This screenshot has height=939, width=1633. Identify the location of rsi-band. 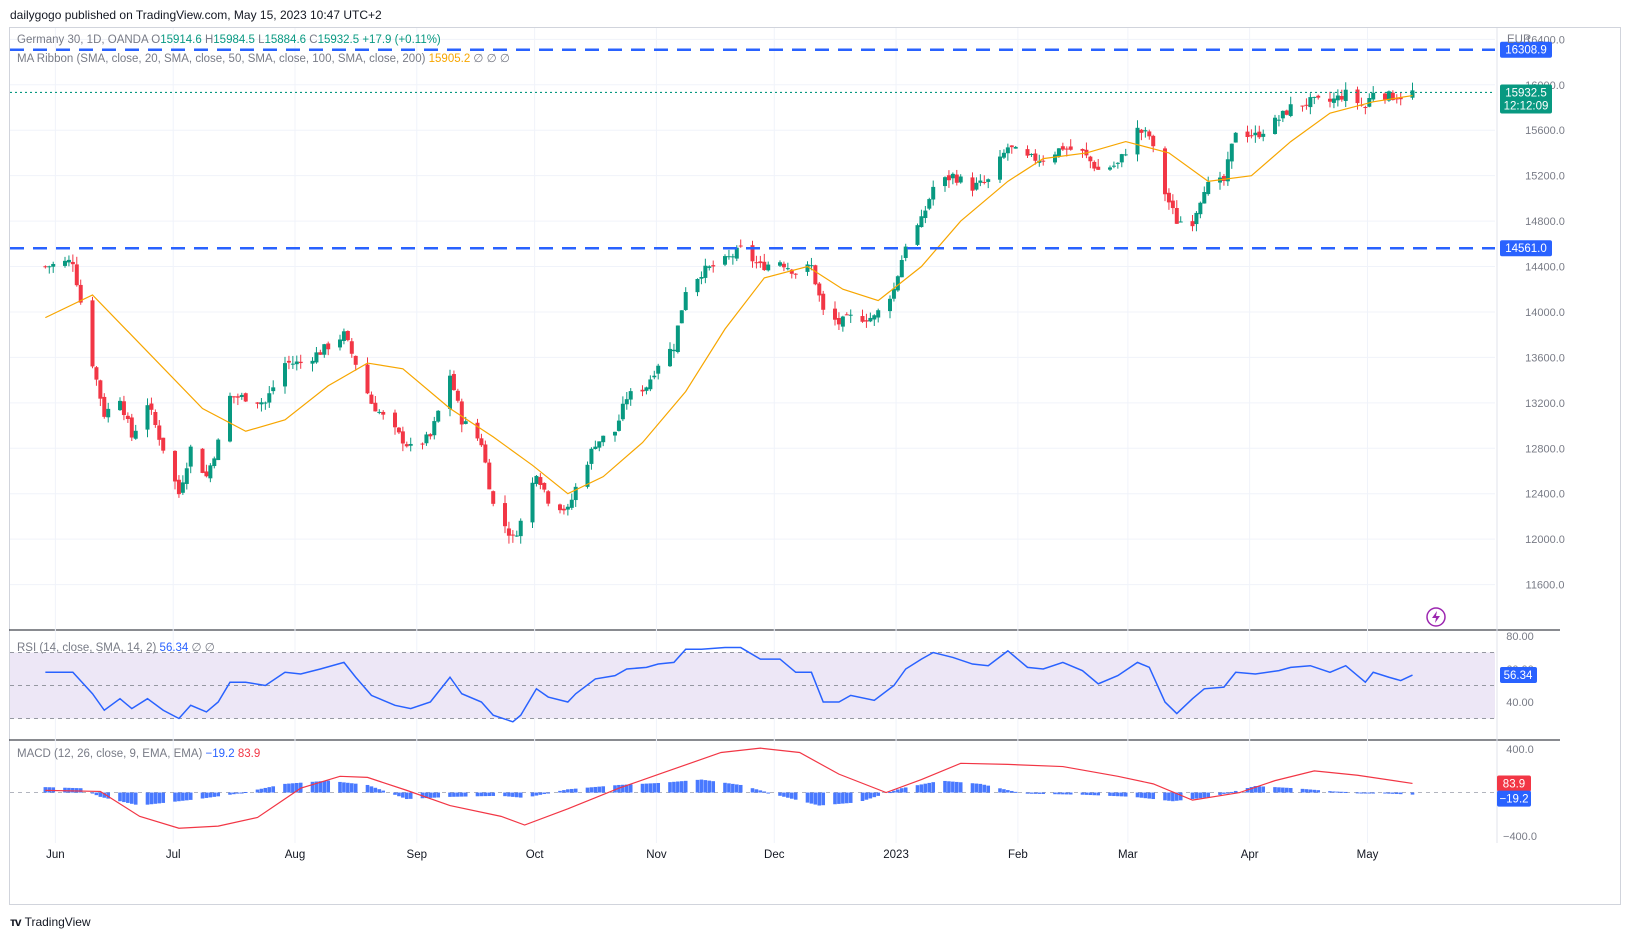
(752, 685).